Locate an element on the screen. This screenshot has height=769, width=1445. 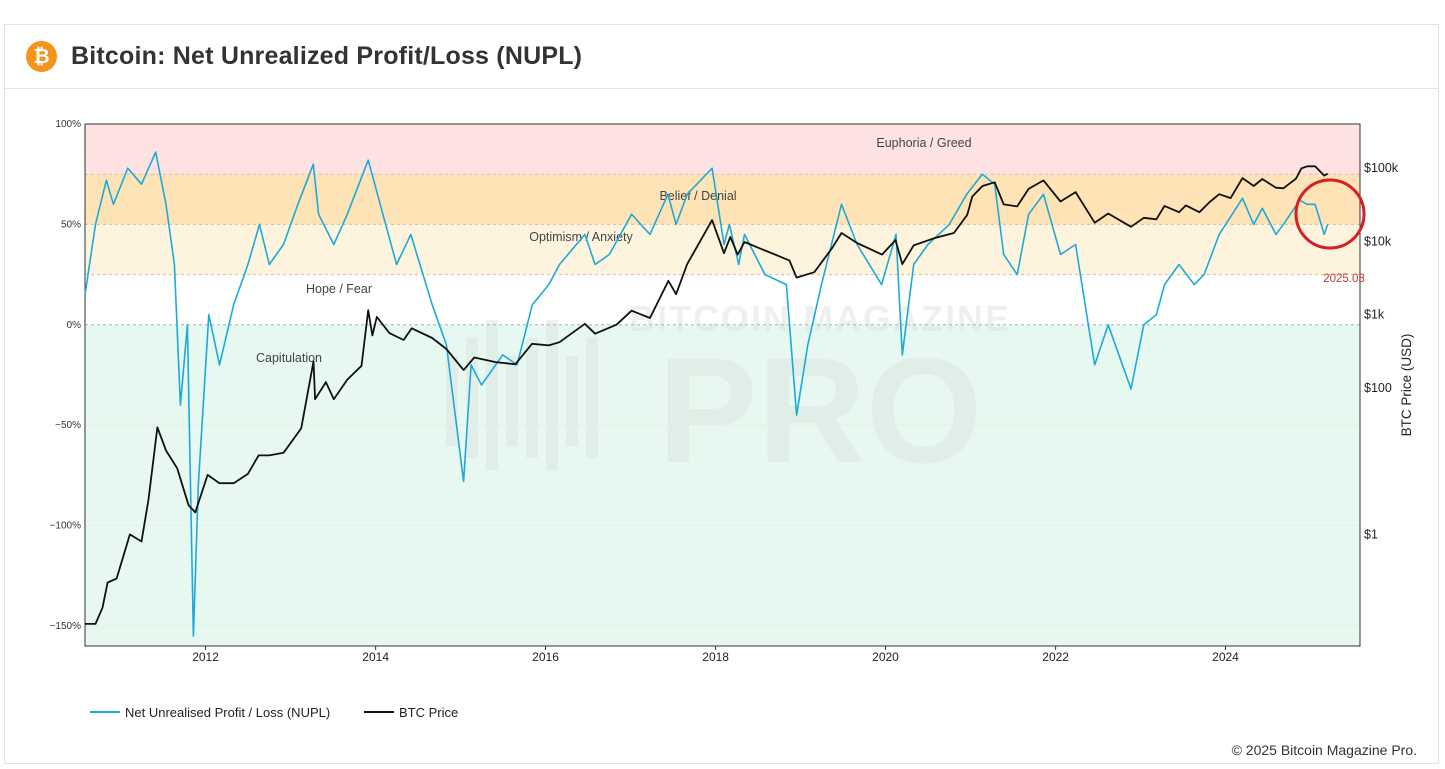
zone-label: Euphoria / Greed is located at coordinates (923, 143).